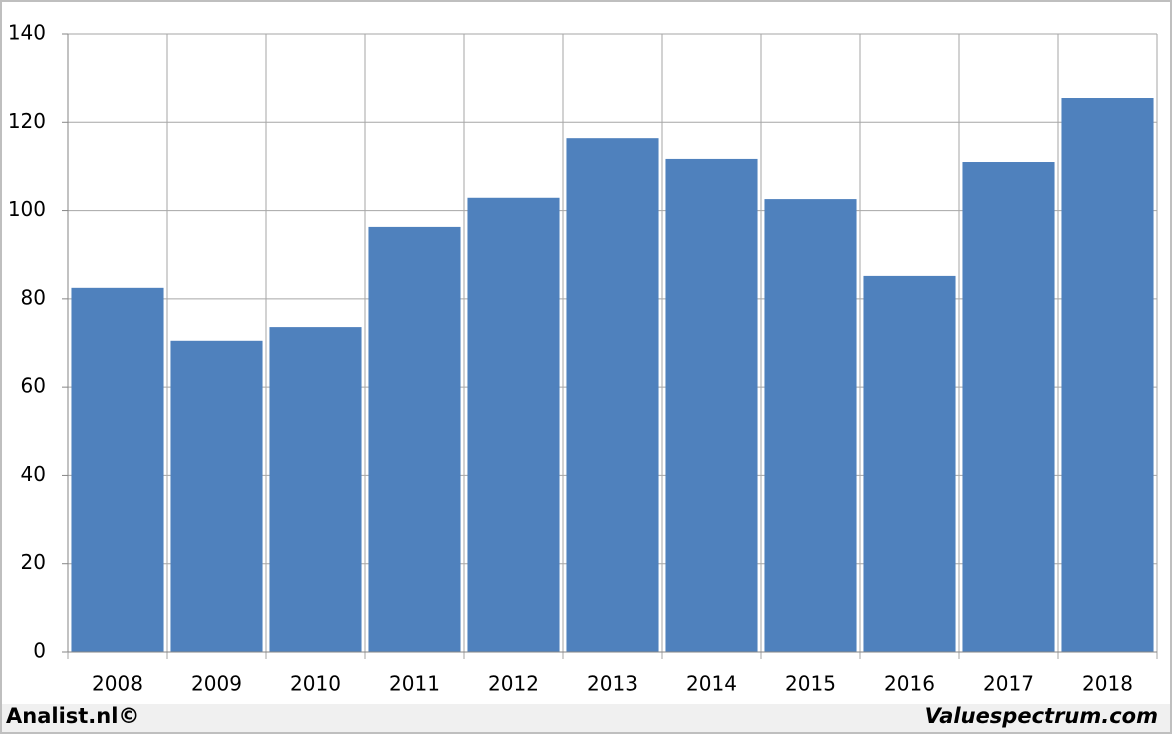 This screenshot has width=1172, height=734. What do you see at coordinates (711, 684) in the screenshot?
I see `x-tick-label: 2014` at bounding box center [711, 684].